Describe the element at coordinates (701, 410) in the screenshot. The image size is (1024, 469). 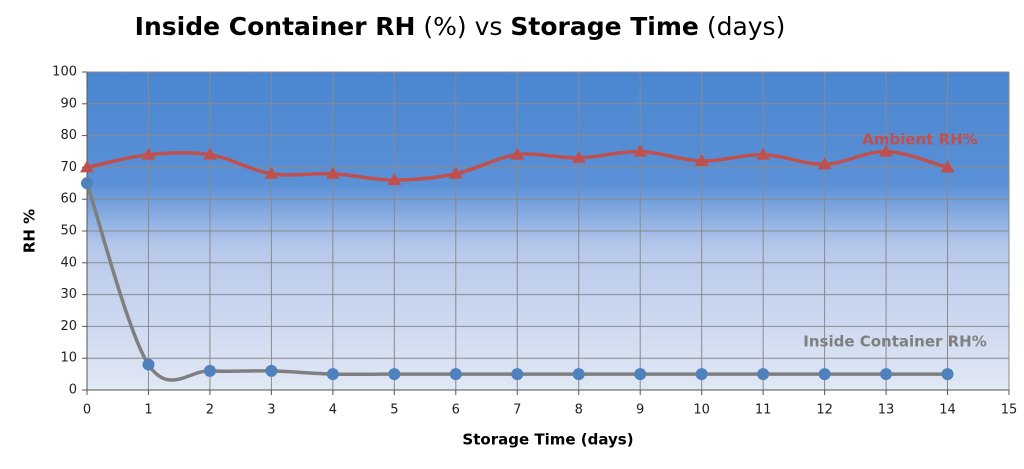
I see `x-tick-label: 10` at that location.